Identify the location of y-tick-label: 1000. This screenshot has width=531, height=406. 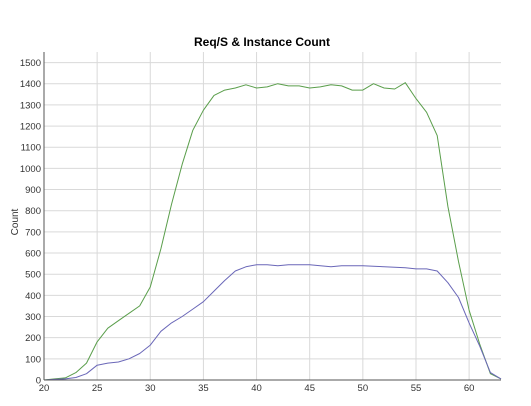
(30, 169).